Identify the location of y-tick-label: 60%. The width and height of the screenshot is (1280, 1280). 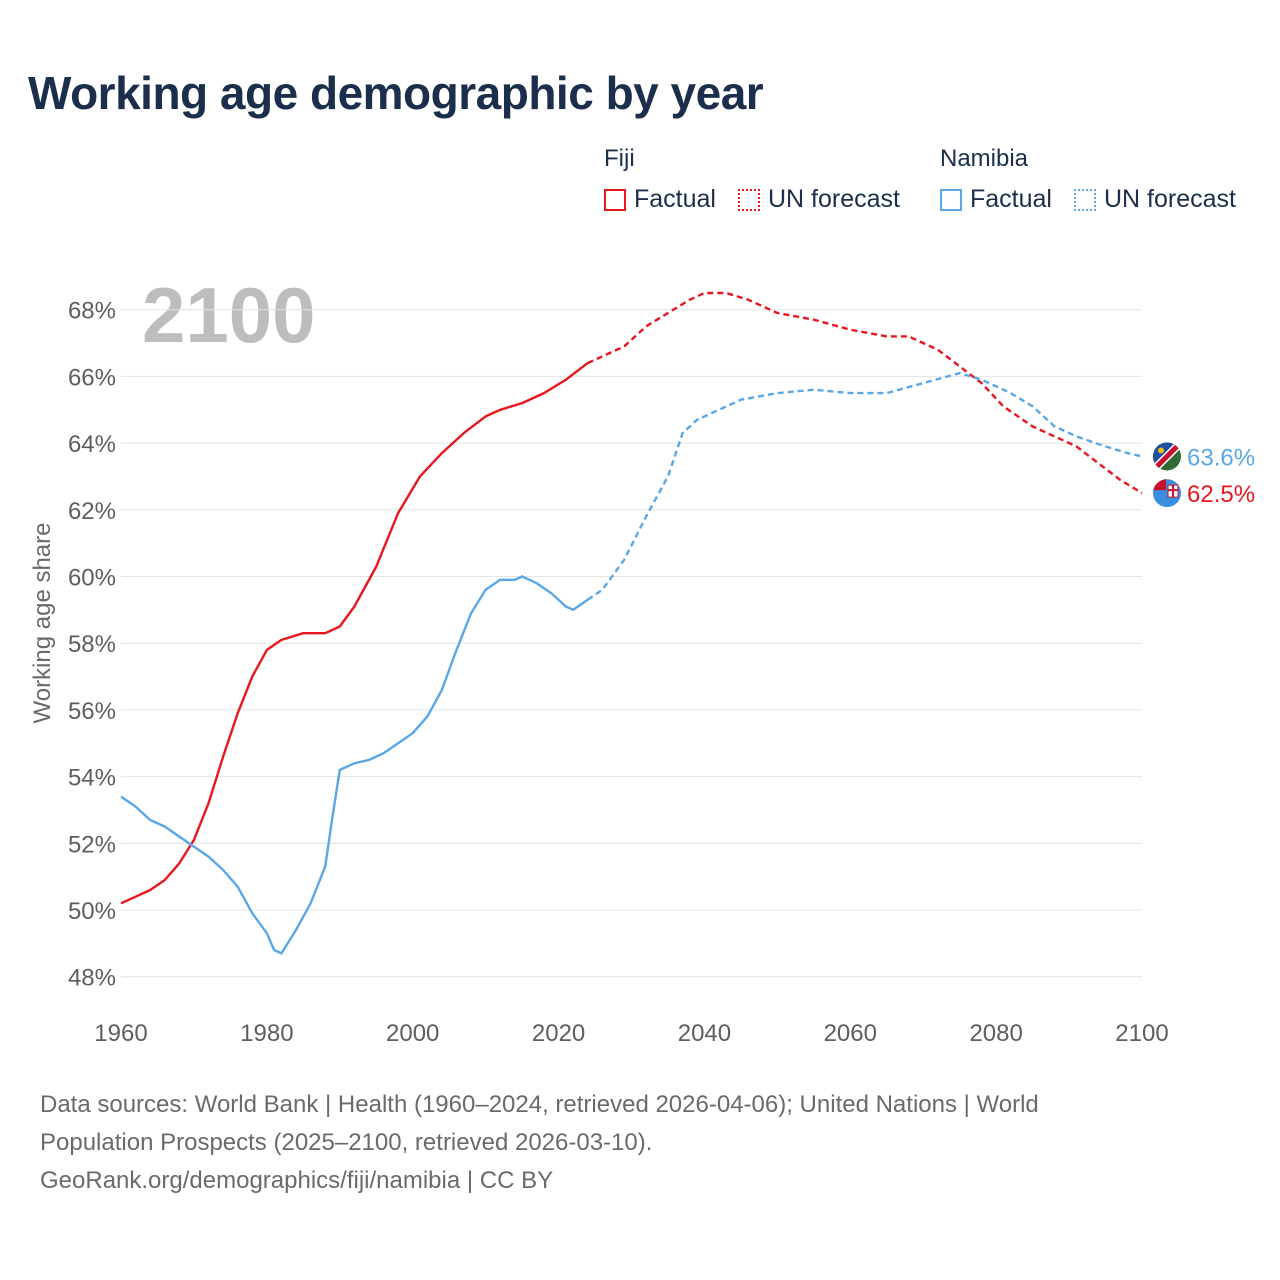
(92, 578).